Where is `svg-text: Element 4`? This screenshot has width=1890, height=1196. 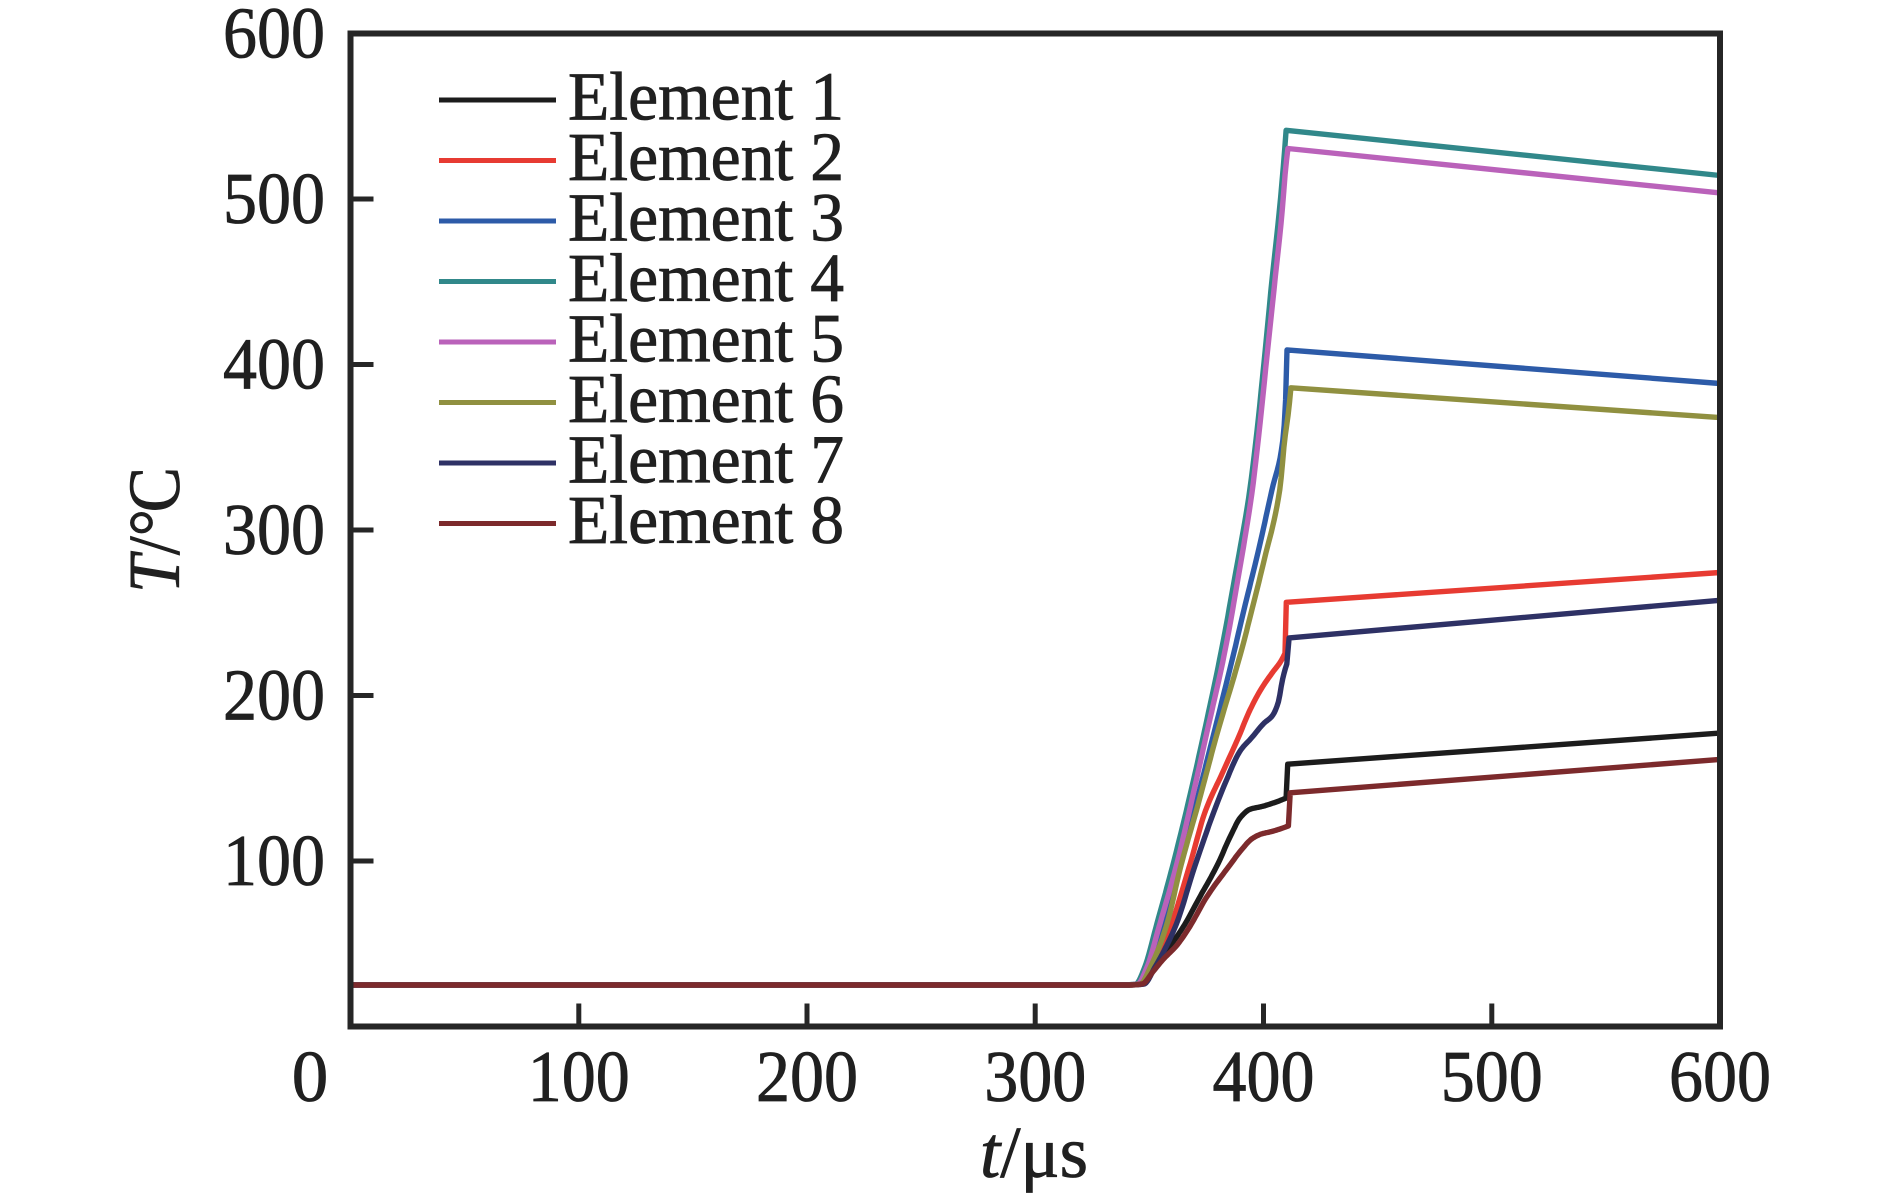
svg-text: Element 4 is located at coordinates (706, 278).